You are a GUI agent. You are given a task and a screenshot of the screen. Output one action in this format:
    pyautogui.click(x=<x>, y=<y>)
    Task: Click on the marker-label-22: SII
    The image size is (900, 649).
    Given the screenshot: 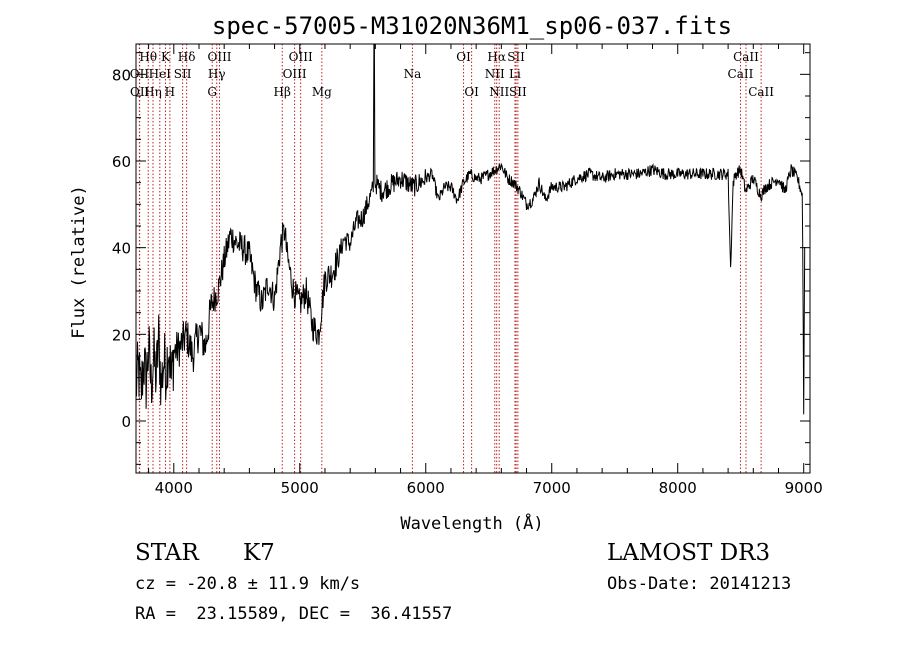 What is the action you would take?
    pyautogui.click(x=516, y=57)
    